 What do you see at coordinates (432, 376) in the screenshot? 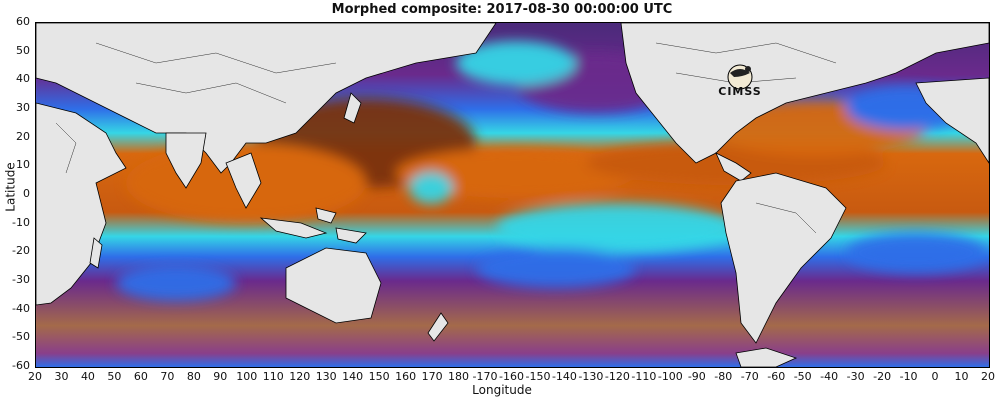
I see `x-tick-label: 170` at bounding box center [432, 376].